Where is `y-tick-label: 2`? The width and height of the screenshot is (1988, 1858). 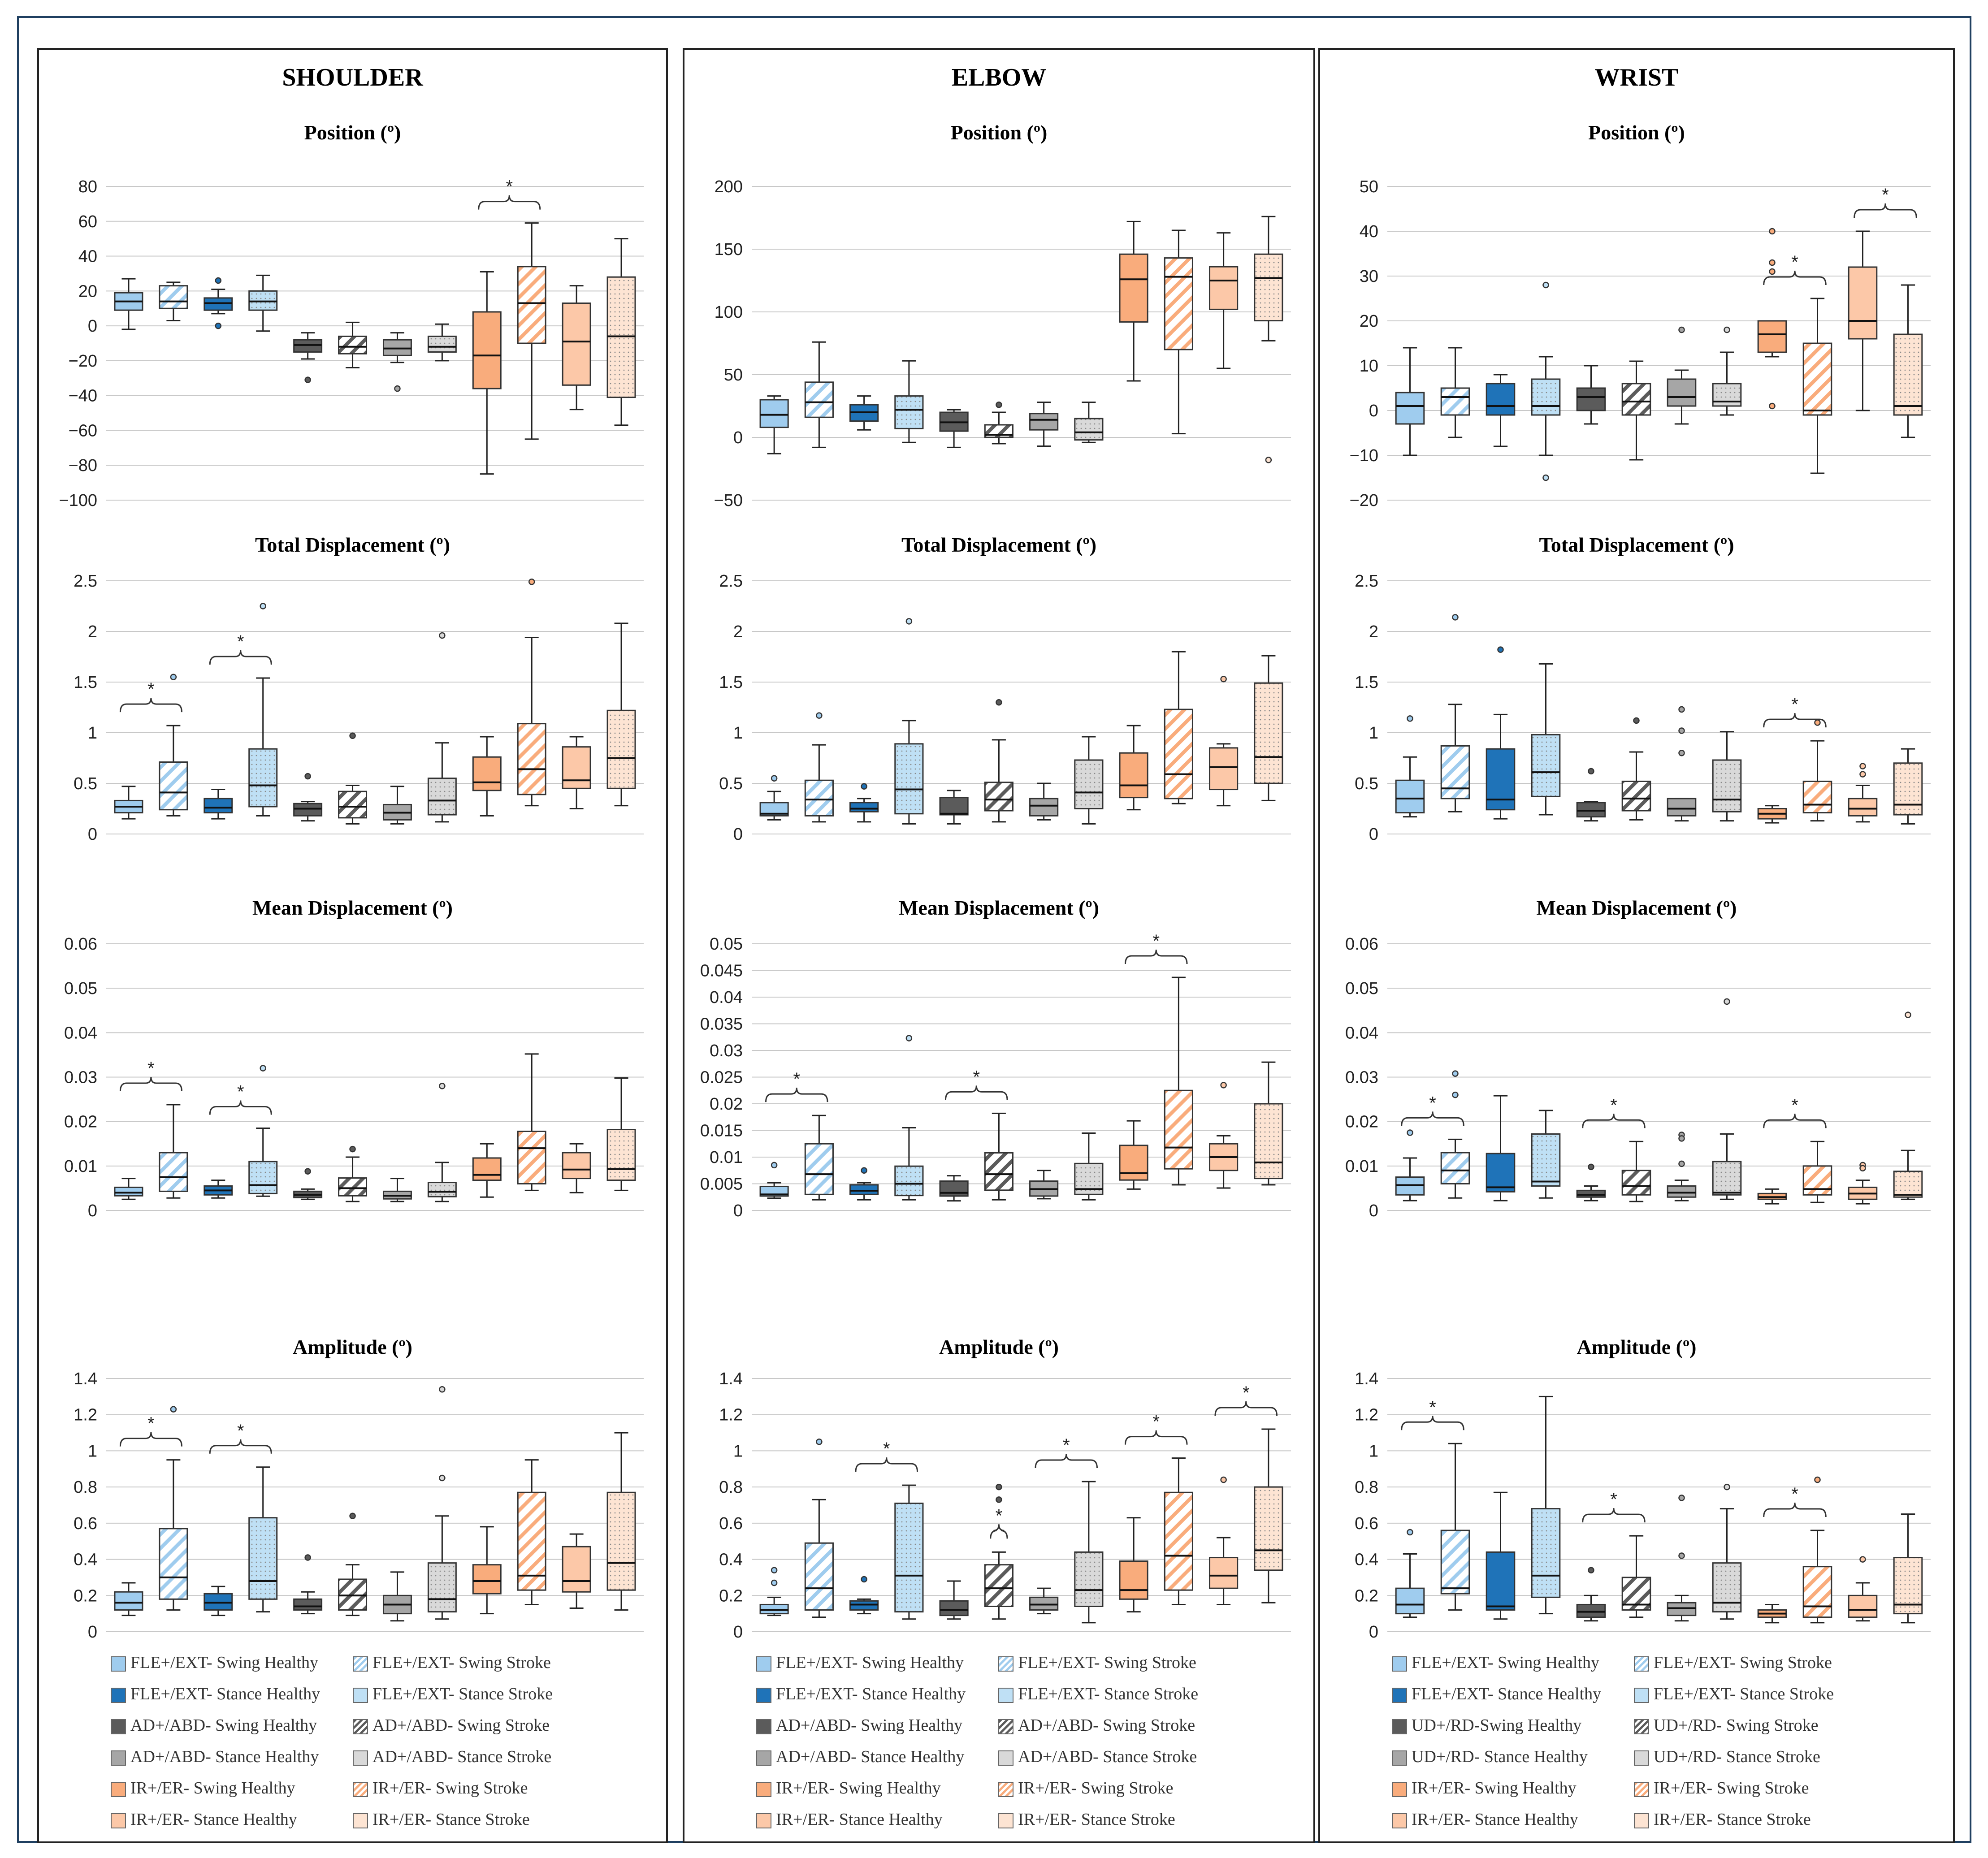
y-tick-label: 2 is located at coordinates (1373, 631).